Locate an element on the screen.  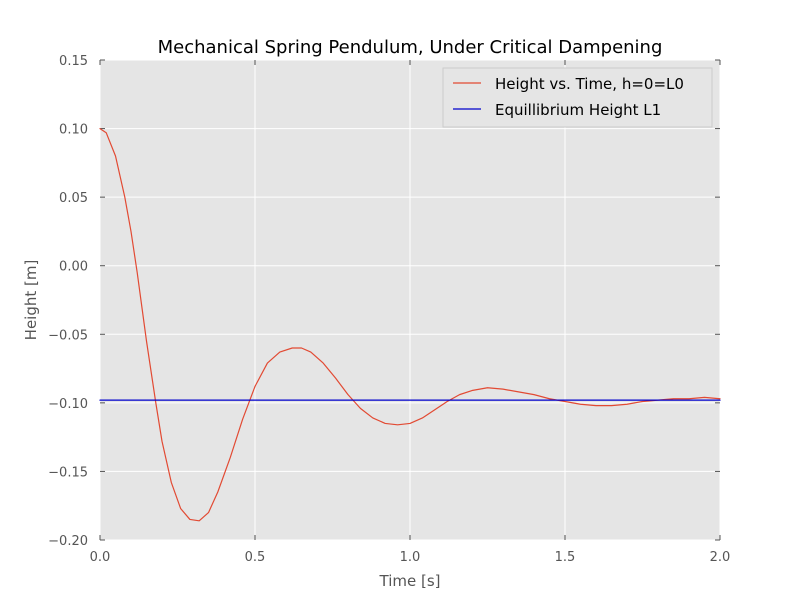
x-axis-label: Time [s] is located at coordinates (410, 581).